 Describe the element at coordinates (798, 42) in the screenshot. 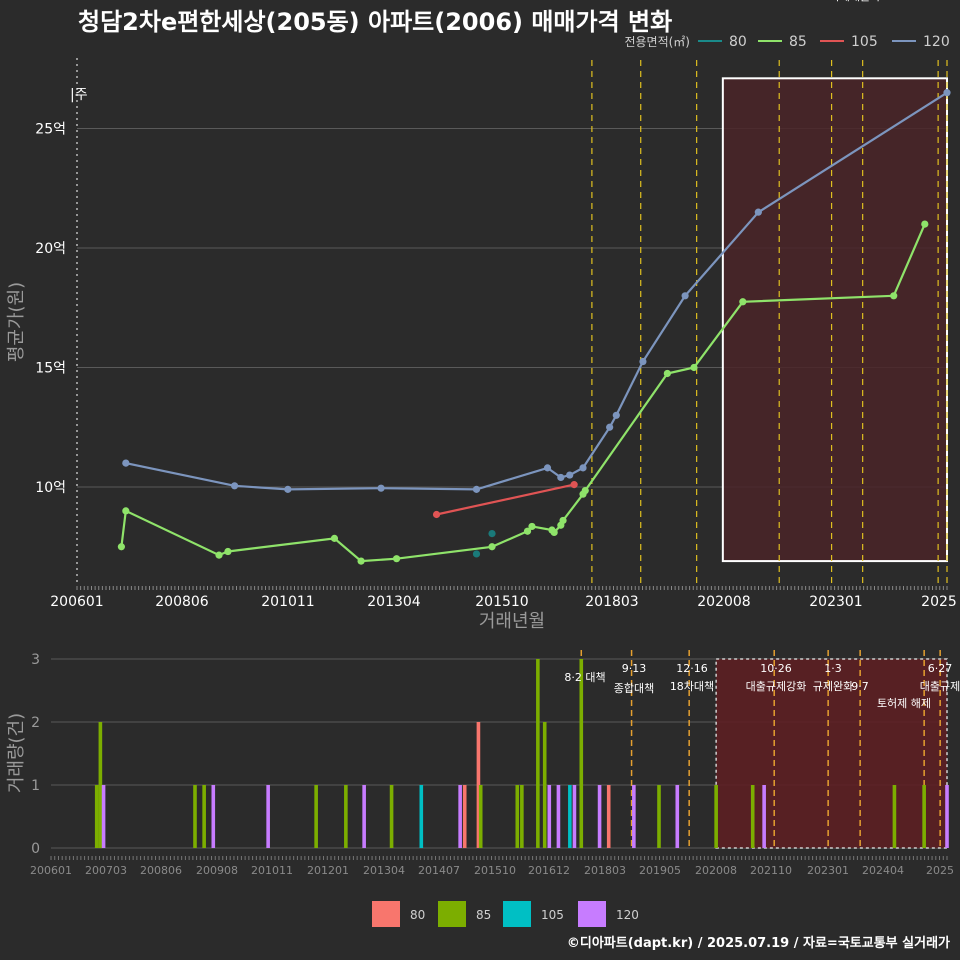

I see `legend-label-85: 85` at that location.